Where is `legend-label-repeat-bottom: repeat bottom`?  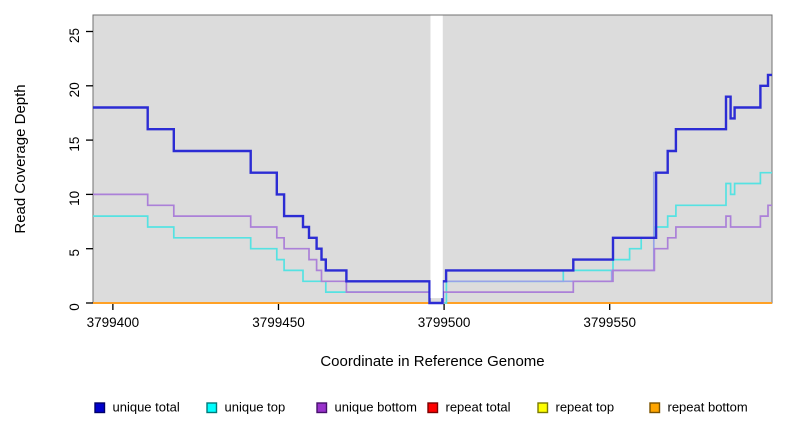
legend-label-repeat-bottom: repeat bottom is located at coordinates (708, 407).